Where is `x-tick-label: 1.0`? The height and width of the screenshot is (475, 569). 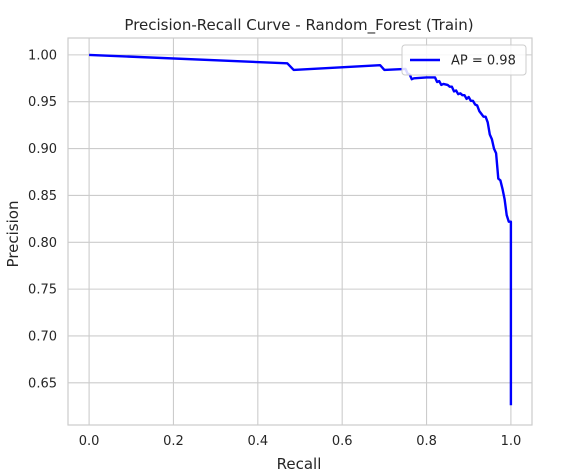
x-tick-label: 1.0 is located at coordinates (511, 441).